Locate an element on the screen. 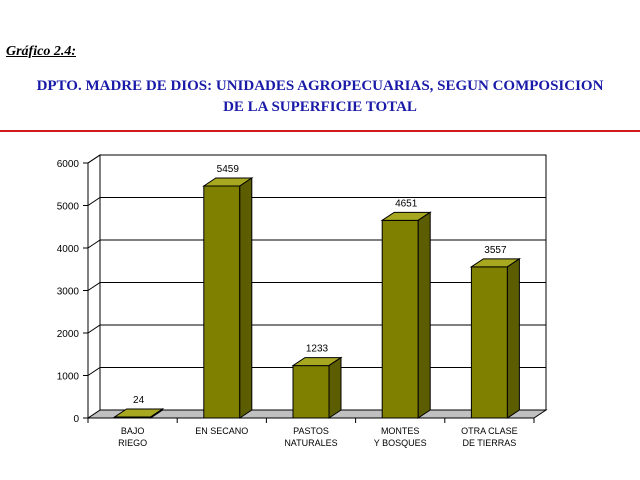 This screenshot has width=640, height=480. data-label: 5459 is located at coordinates (228, 169).